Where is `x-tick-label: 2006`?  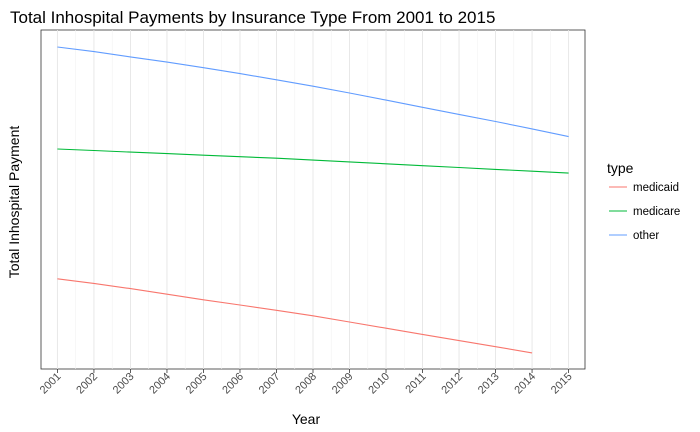
x-tick-label: 2006 is located at coordinates (233, 384).